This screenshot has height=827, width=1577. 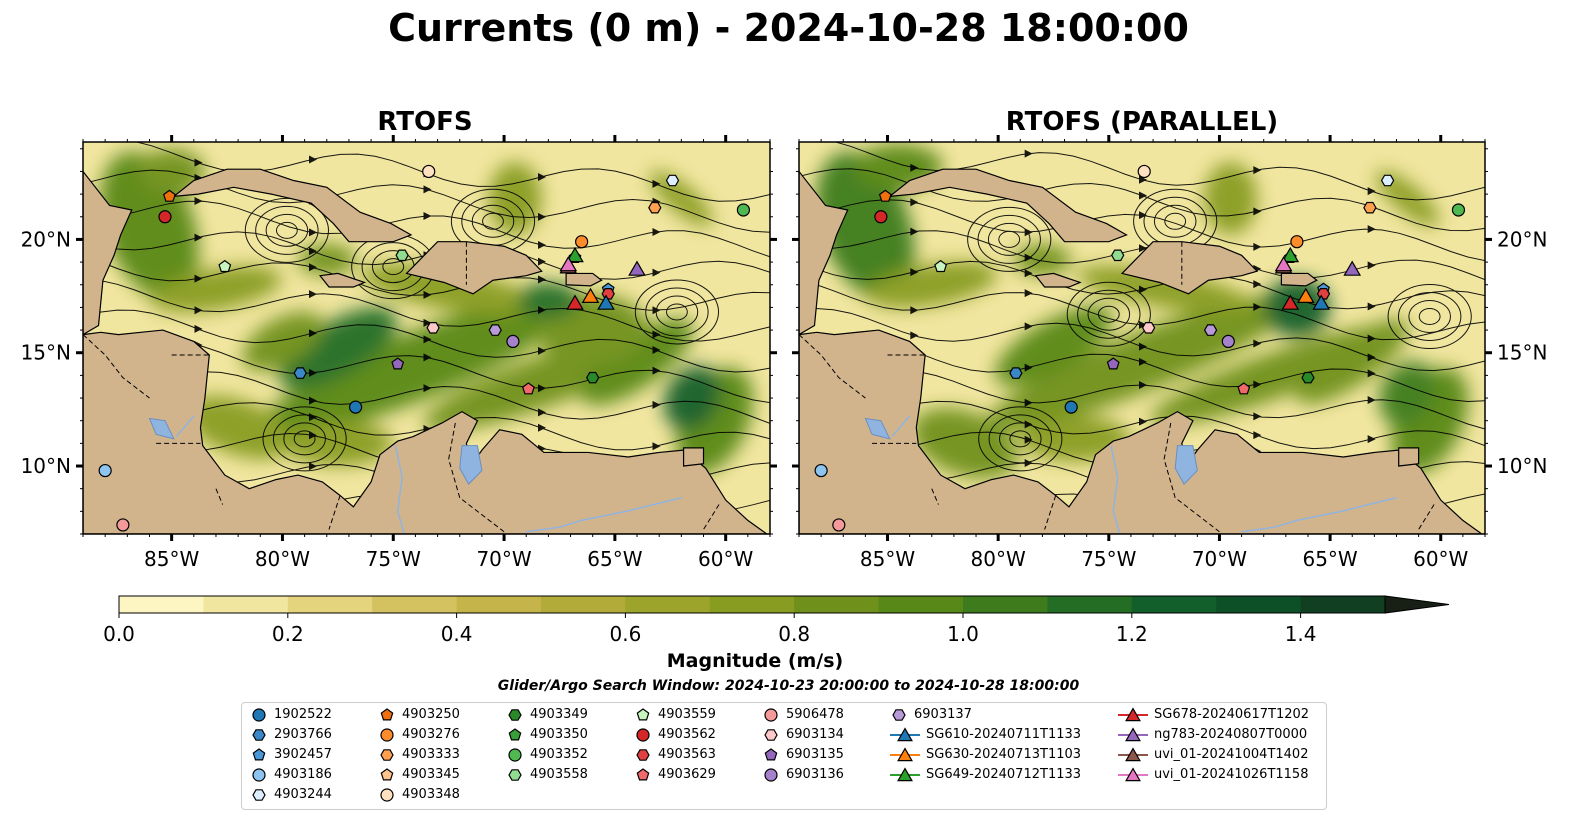 What do you see at coordinates (803, 775) in the screenshot?
I see `legend-entry-6903136: 6903136` at bounding box center [803, 775].